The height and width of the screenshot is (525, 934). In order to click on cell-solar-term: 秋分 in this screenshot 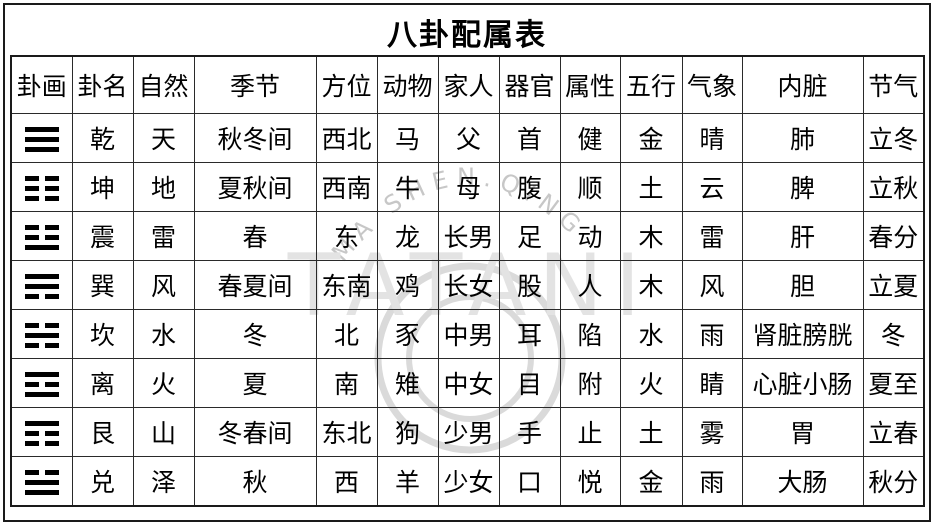, I will do `click(893, 481)`.